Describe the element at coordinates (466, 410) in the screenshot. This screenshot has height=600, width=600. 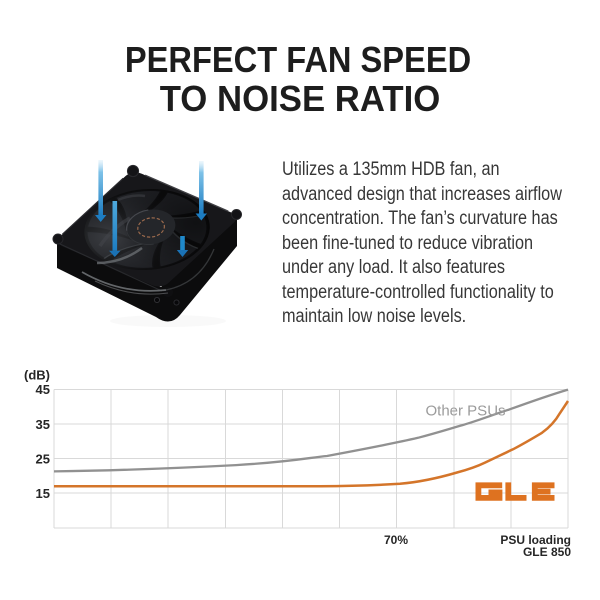
I see `svg-text: Other PSUs` at that location.